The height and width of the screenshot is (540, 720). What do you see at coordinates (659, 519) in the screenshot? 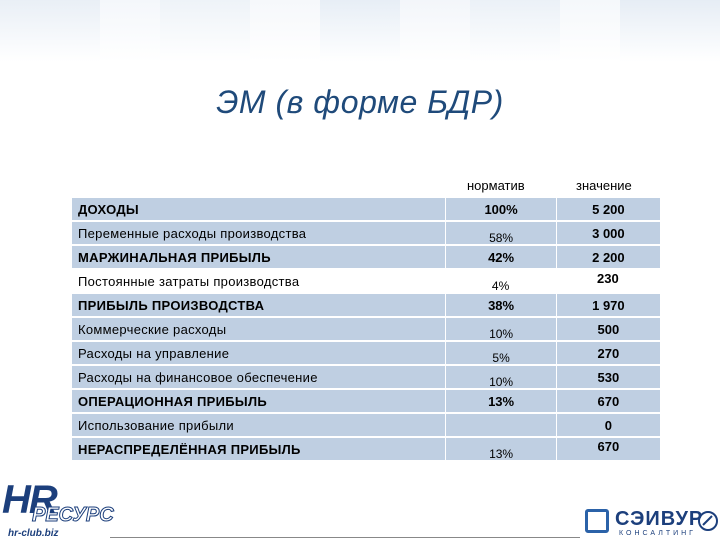
I see `seivur-logo-name: СЭИВУР` at bounding box center [659, 519].